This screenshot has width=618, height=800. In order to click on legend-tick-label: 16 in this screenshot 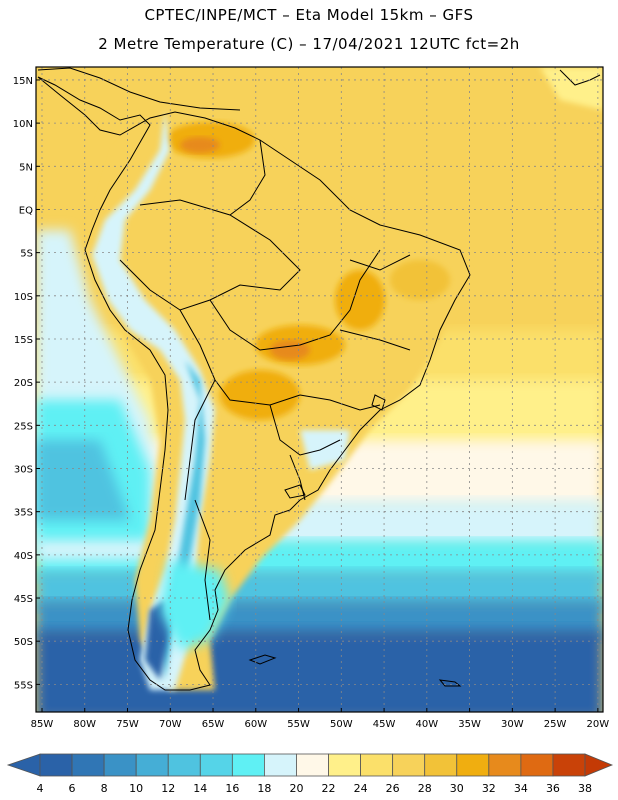, I will do `click(232, 788)`.